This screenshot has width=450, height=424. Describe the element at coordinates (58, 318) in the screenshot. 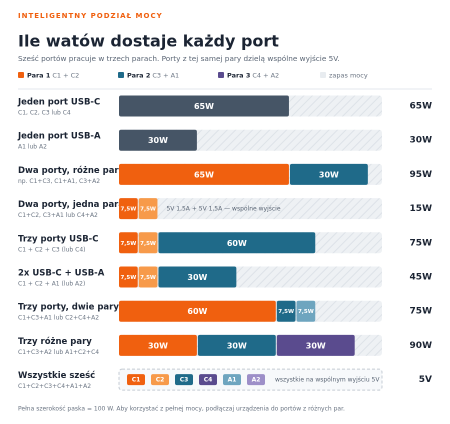

I see `row-sub: C1+C3+A1 lub C2+C4+A2` at that location.